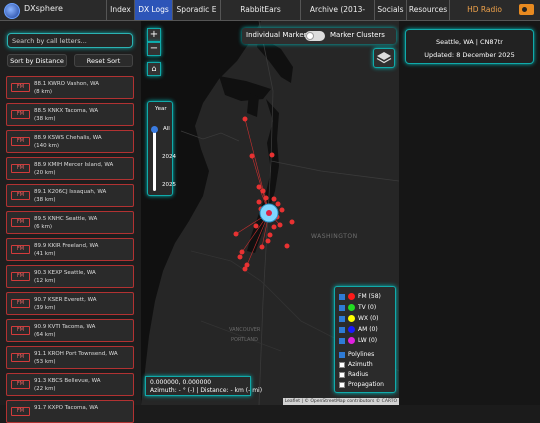 The width and height of the screenshot is (540, 423). What do you see at coordinates (70, 40) in the screenshot?
I see `search-input` at bounding box center [70, 40].